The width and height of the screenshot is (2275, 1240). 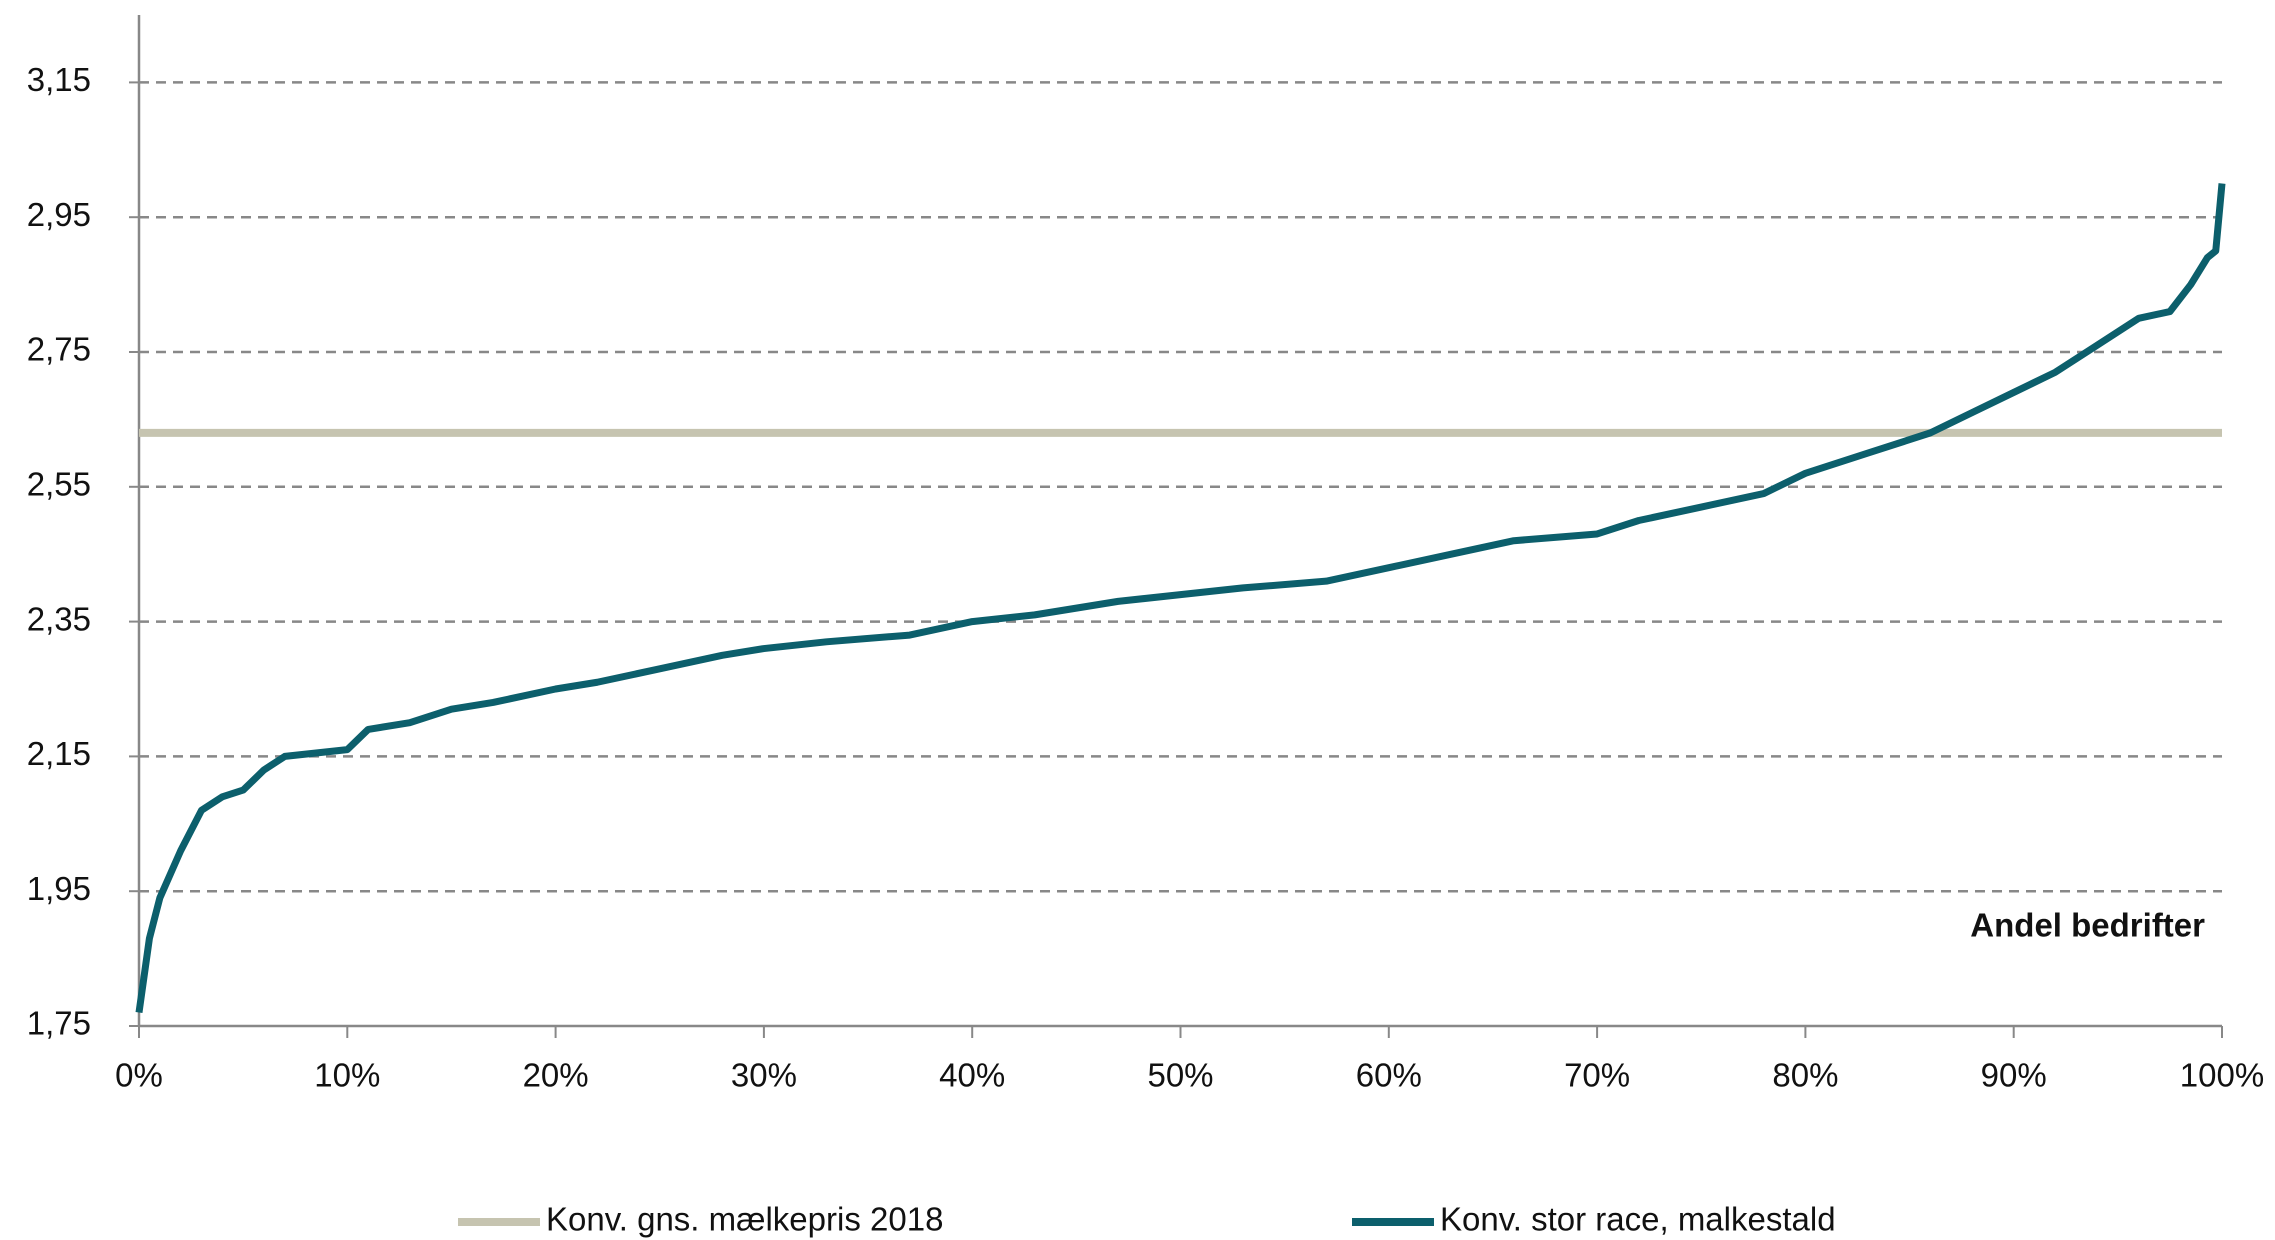 What do you see at coordinates (1389, 1075) in the screenshot?
I see `x-tick-label: 60%` at bounding box center [1389, 1075].